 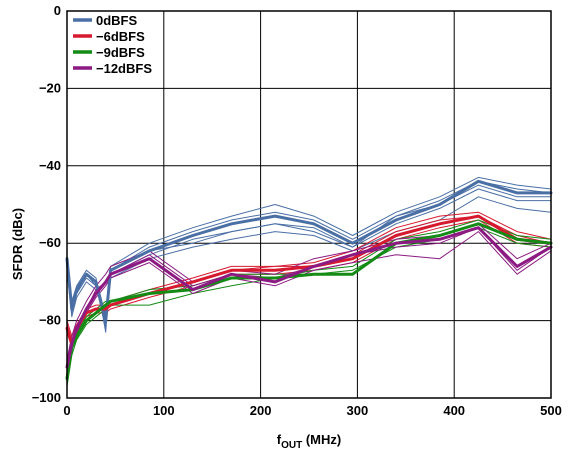 I want to click on legend-item: −9dBFS, so click(x=109, y=52).